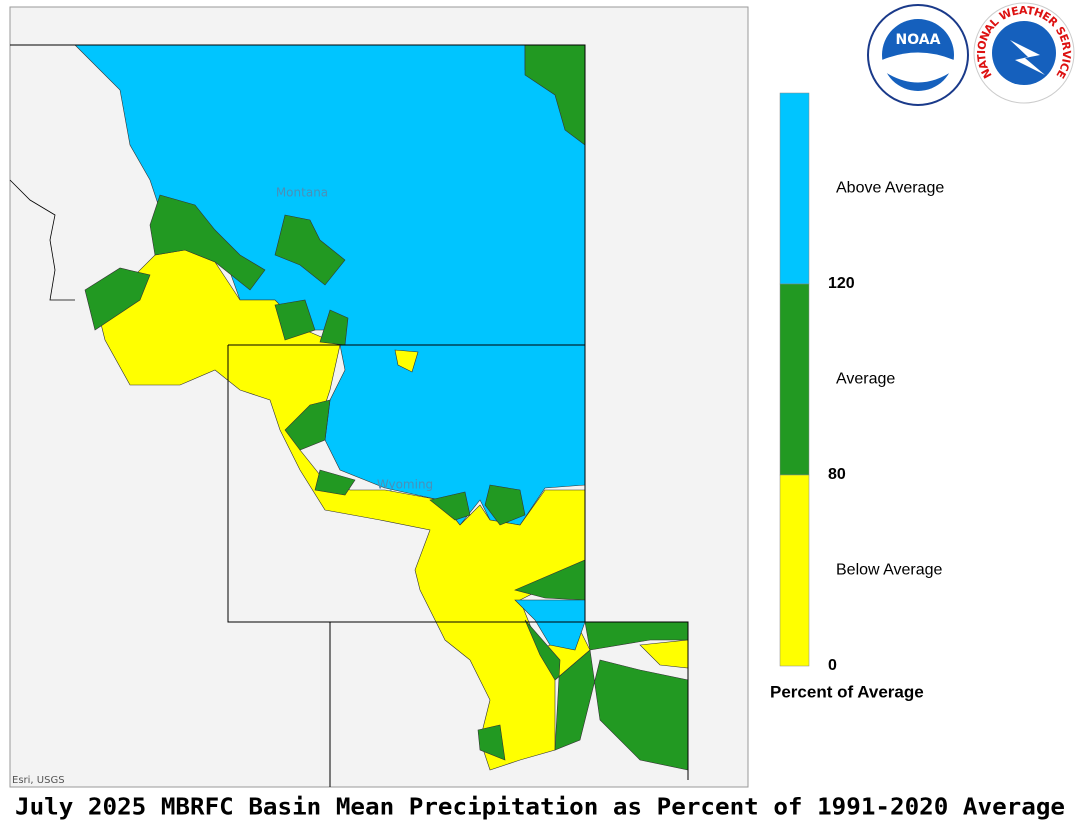 Image resolution: width=1076 pixels, height=838 pixels. I want to click on legend-title: Percent of Average, so click(847, 691).